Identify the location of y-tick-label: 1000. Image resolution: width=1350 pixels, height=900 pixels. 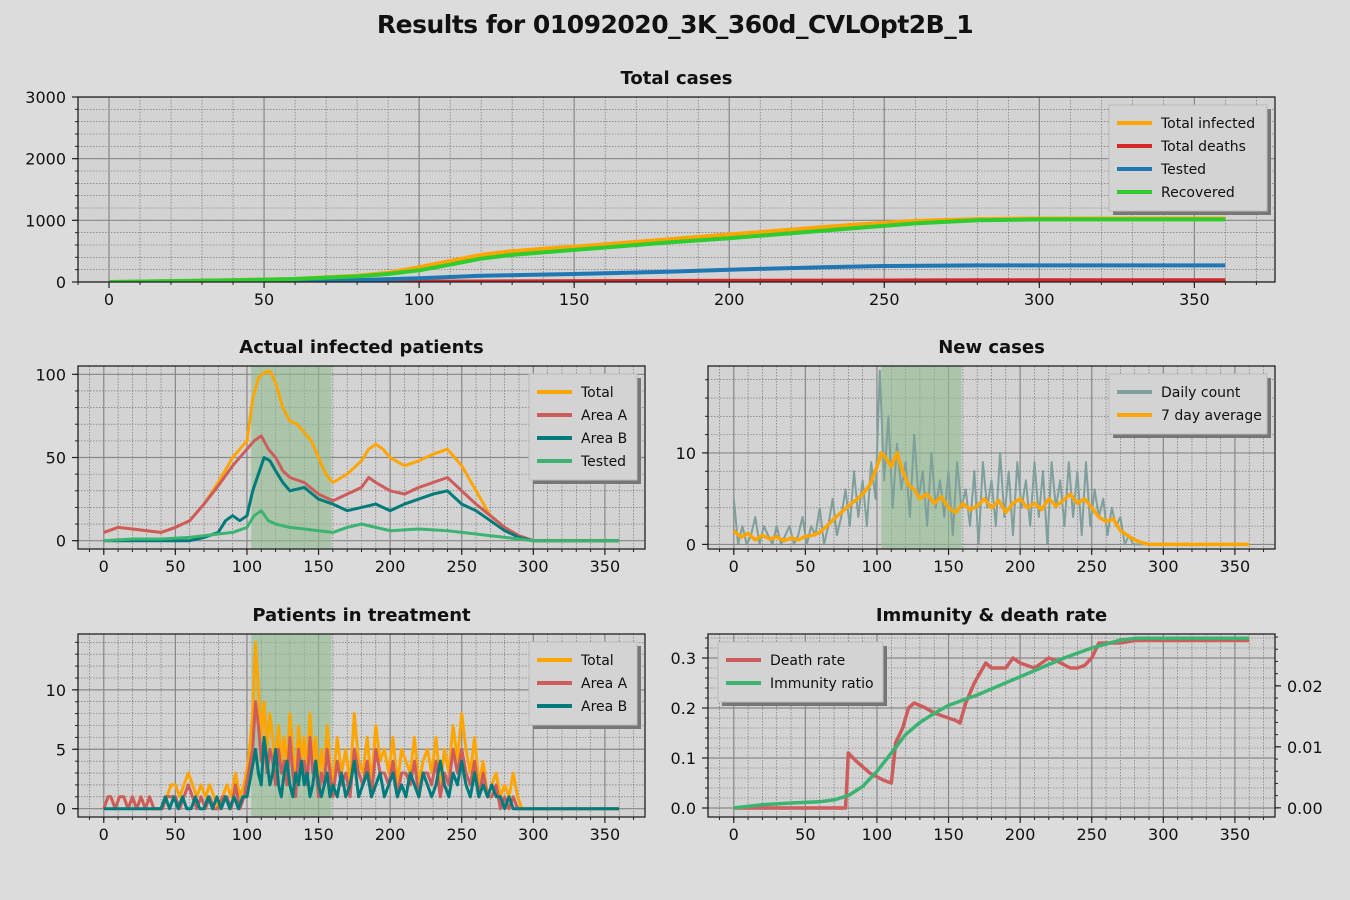
(45, 220).